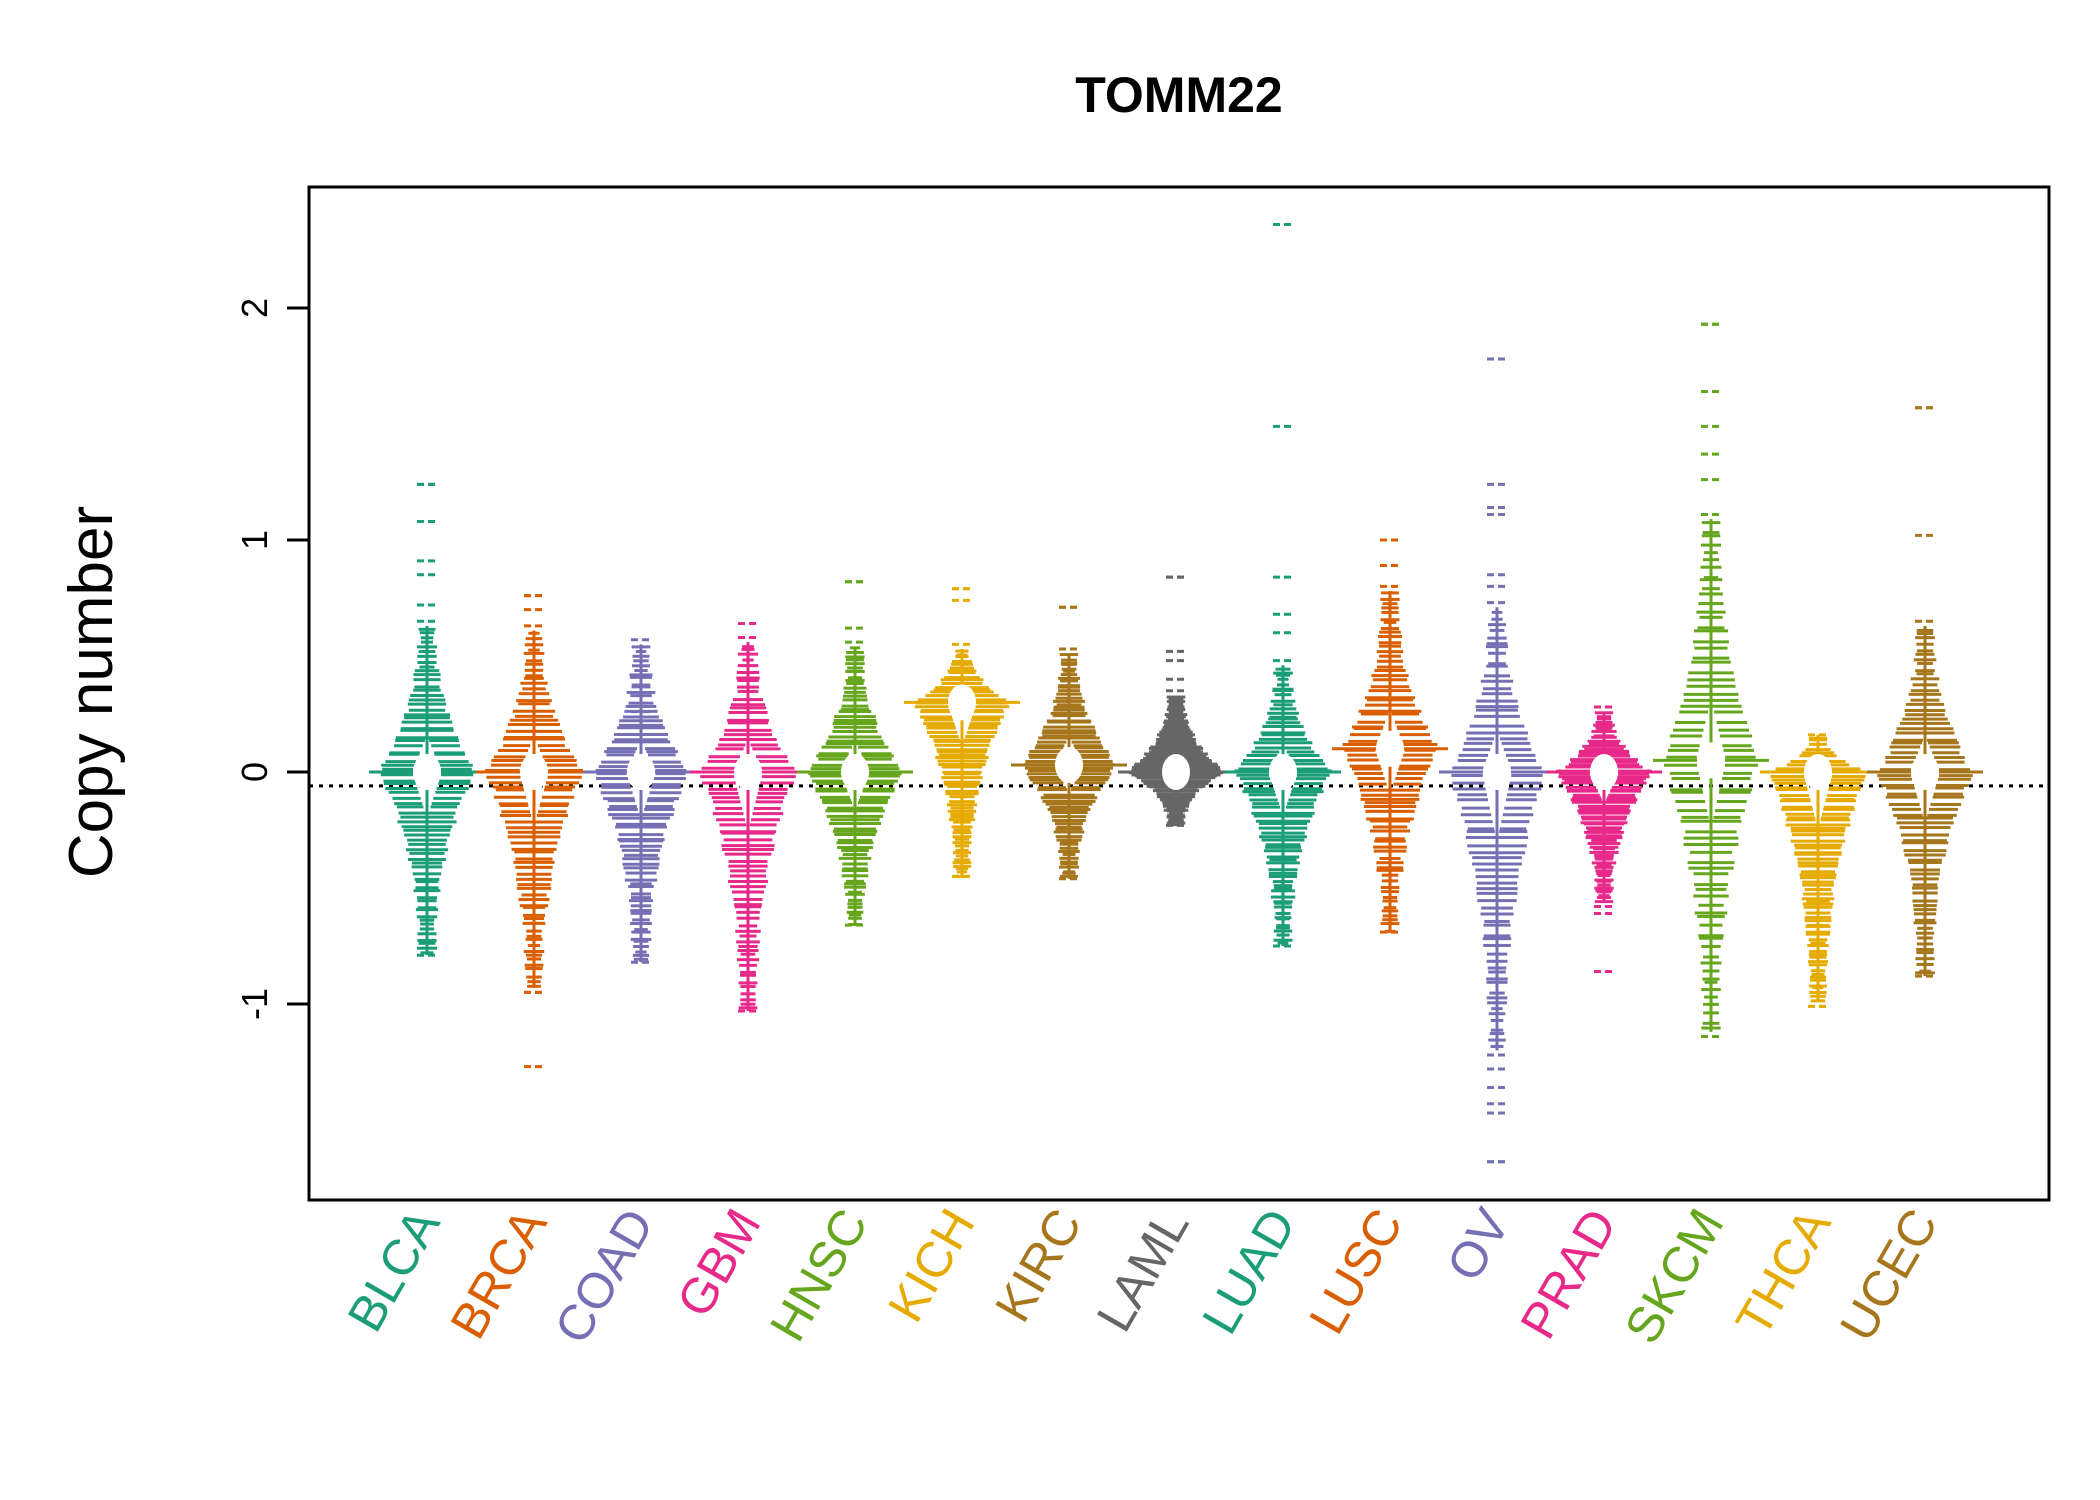 This screenshot has width=2100, height=1500. What do you see at coordinates (1783, 1272) in the screenshot?
I see `category-label-thca: THCA` at bounding box center [1783, 1272].